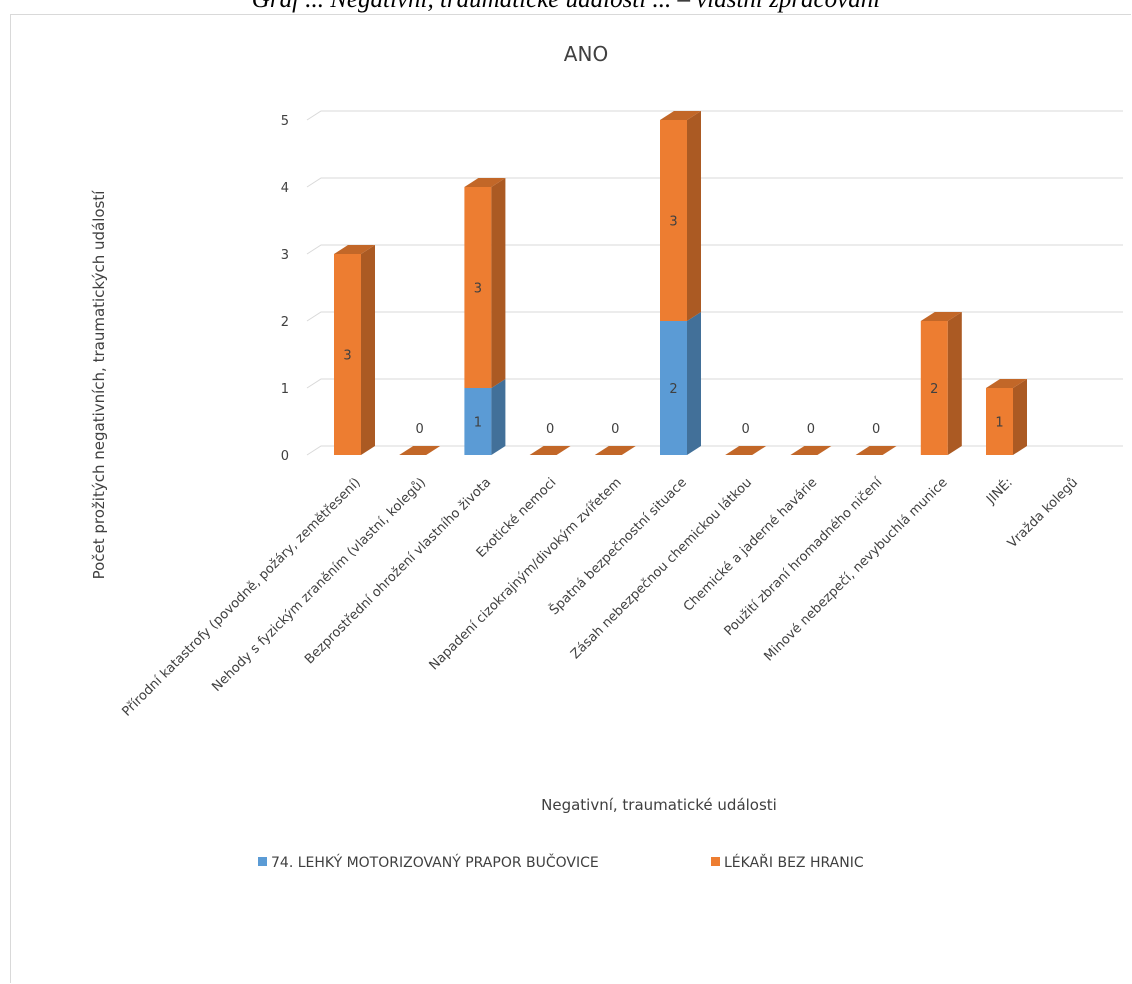 The width and height of the screenshot is (1132, 984). Describe the element at coordinates (285, 255) in the screenshot. I see `y-tick-label: 3` at that location.